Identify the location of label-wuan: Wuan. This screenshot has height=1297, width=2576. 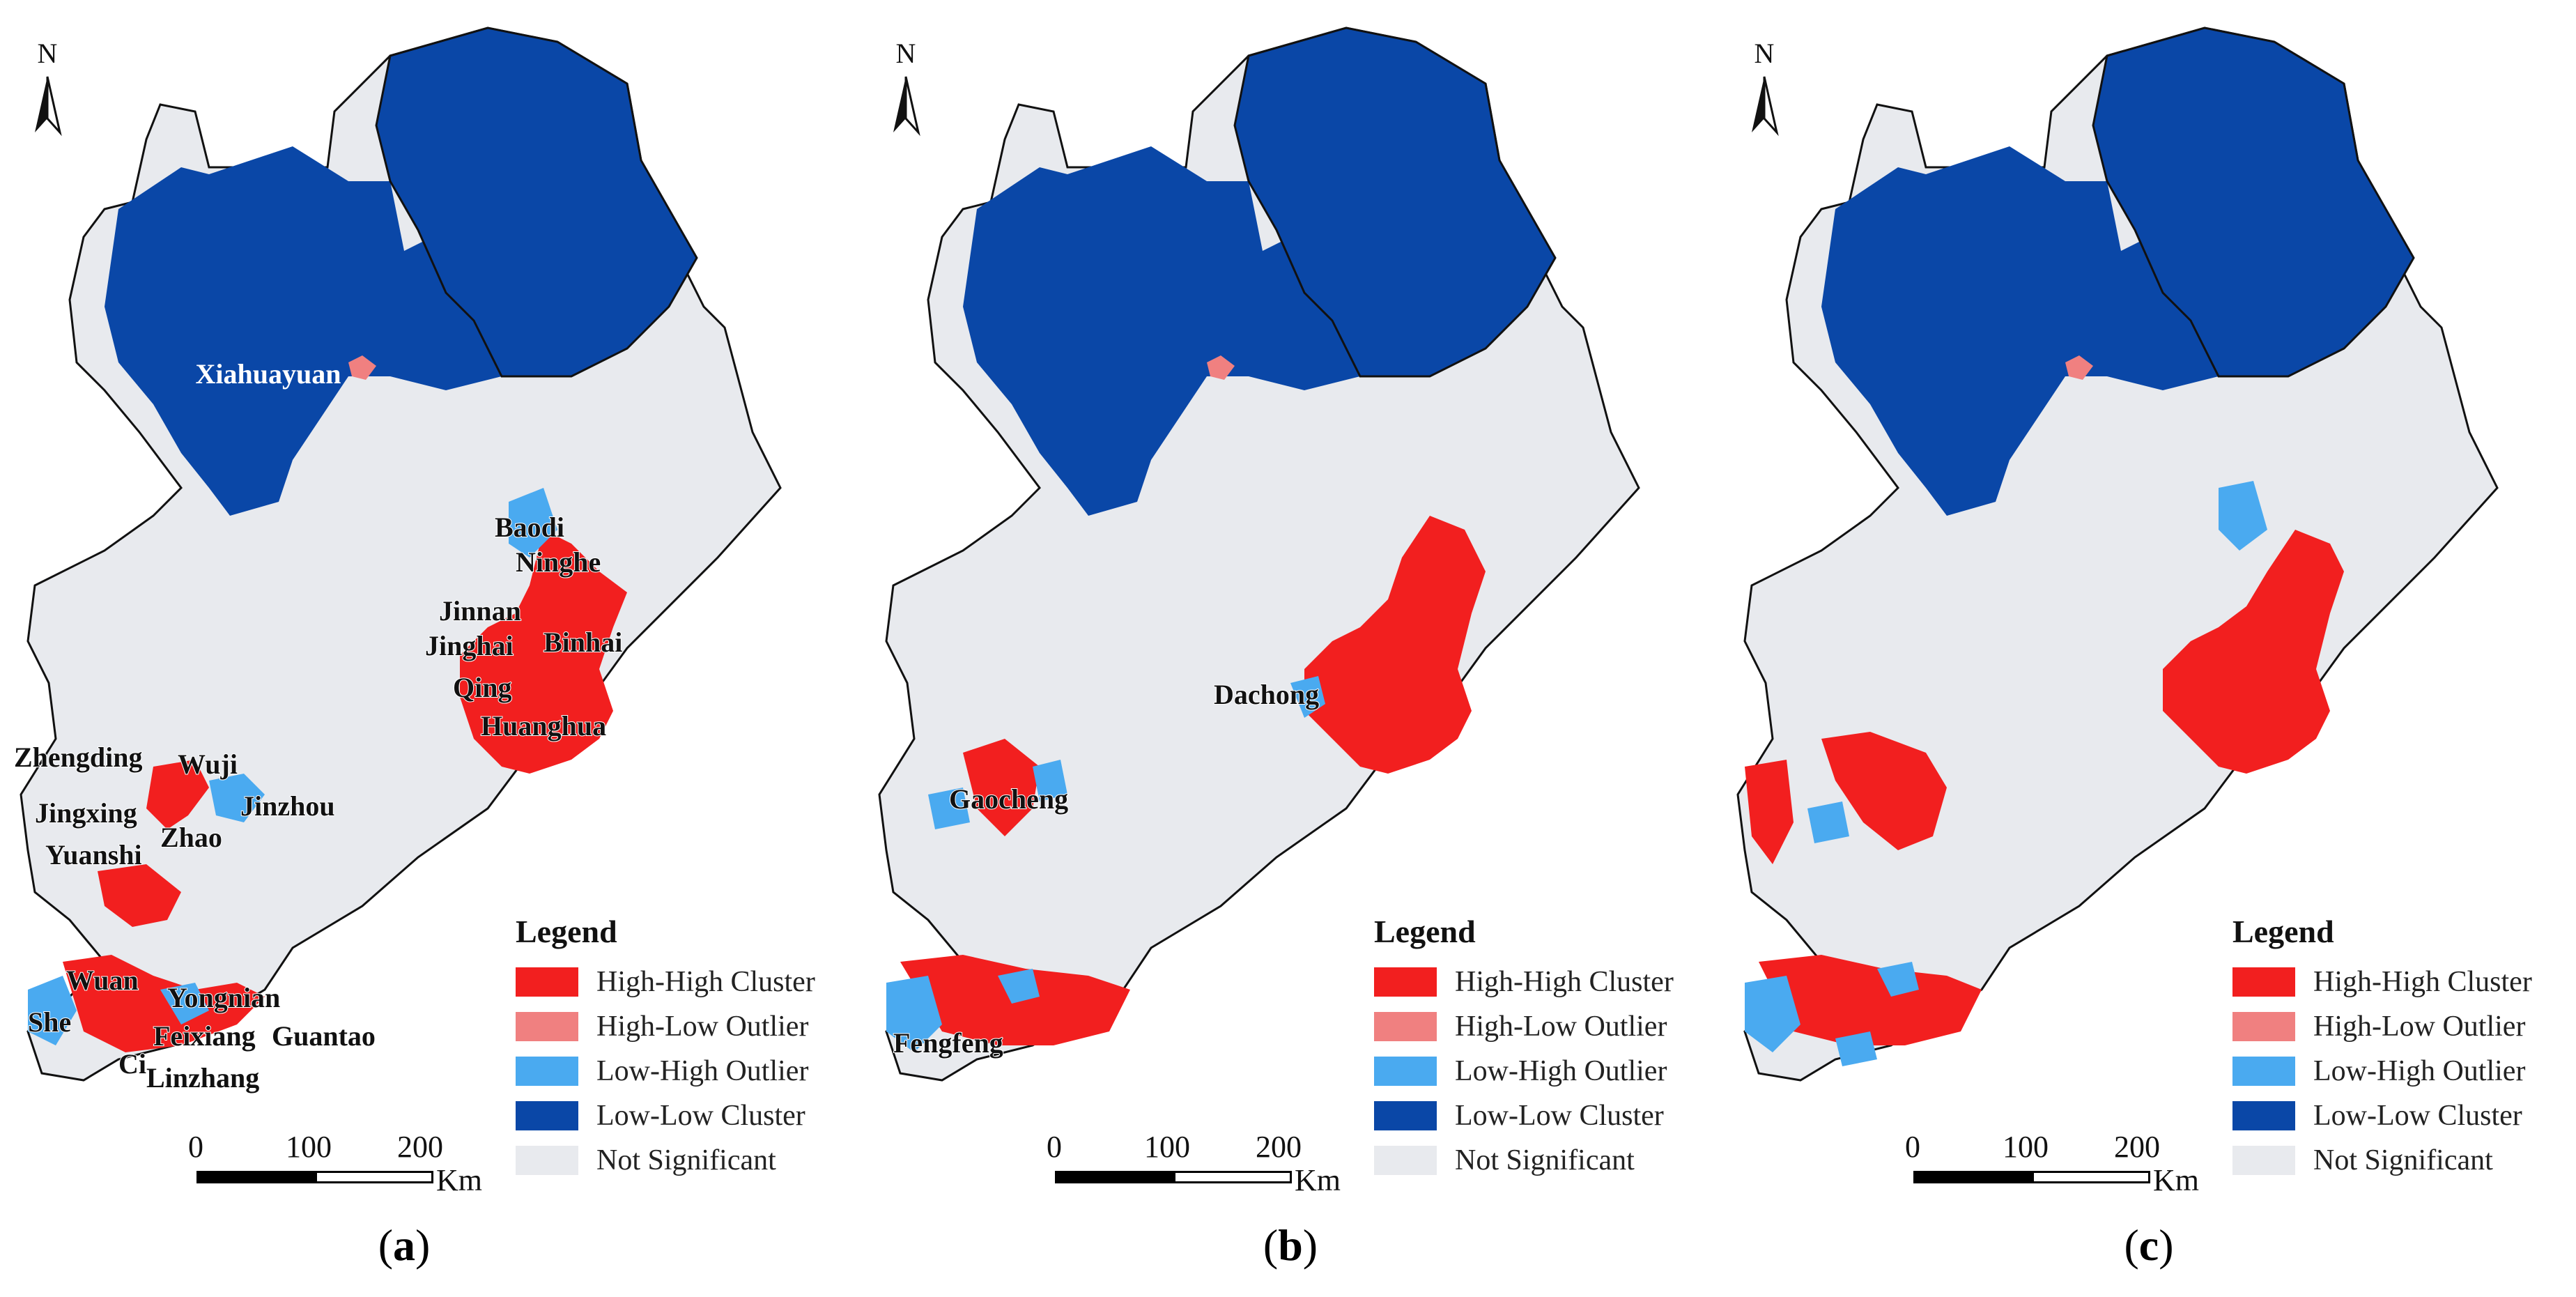
(102, 980).